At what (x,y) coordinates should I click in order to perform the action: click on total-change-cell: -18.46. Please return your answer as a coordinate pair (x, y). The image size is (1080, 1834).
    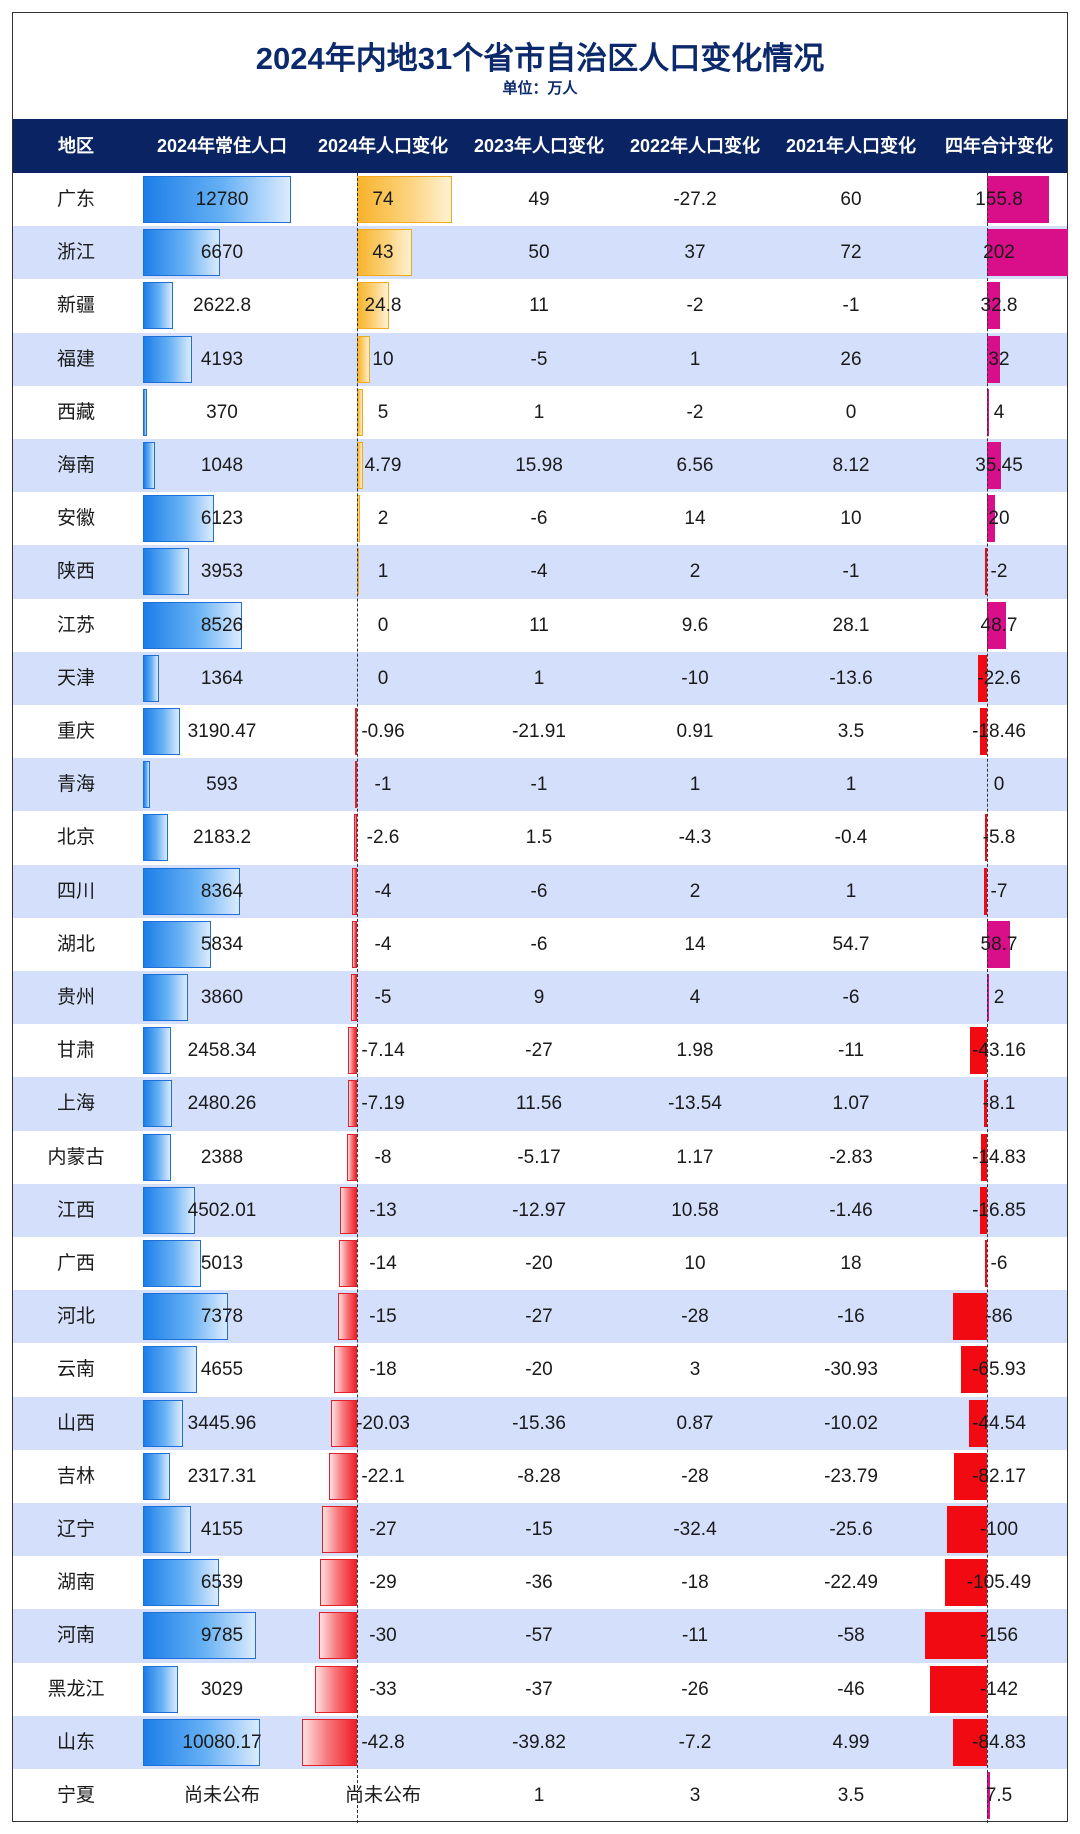
    Looking at the image, I should click on (999, 731).